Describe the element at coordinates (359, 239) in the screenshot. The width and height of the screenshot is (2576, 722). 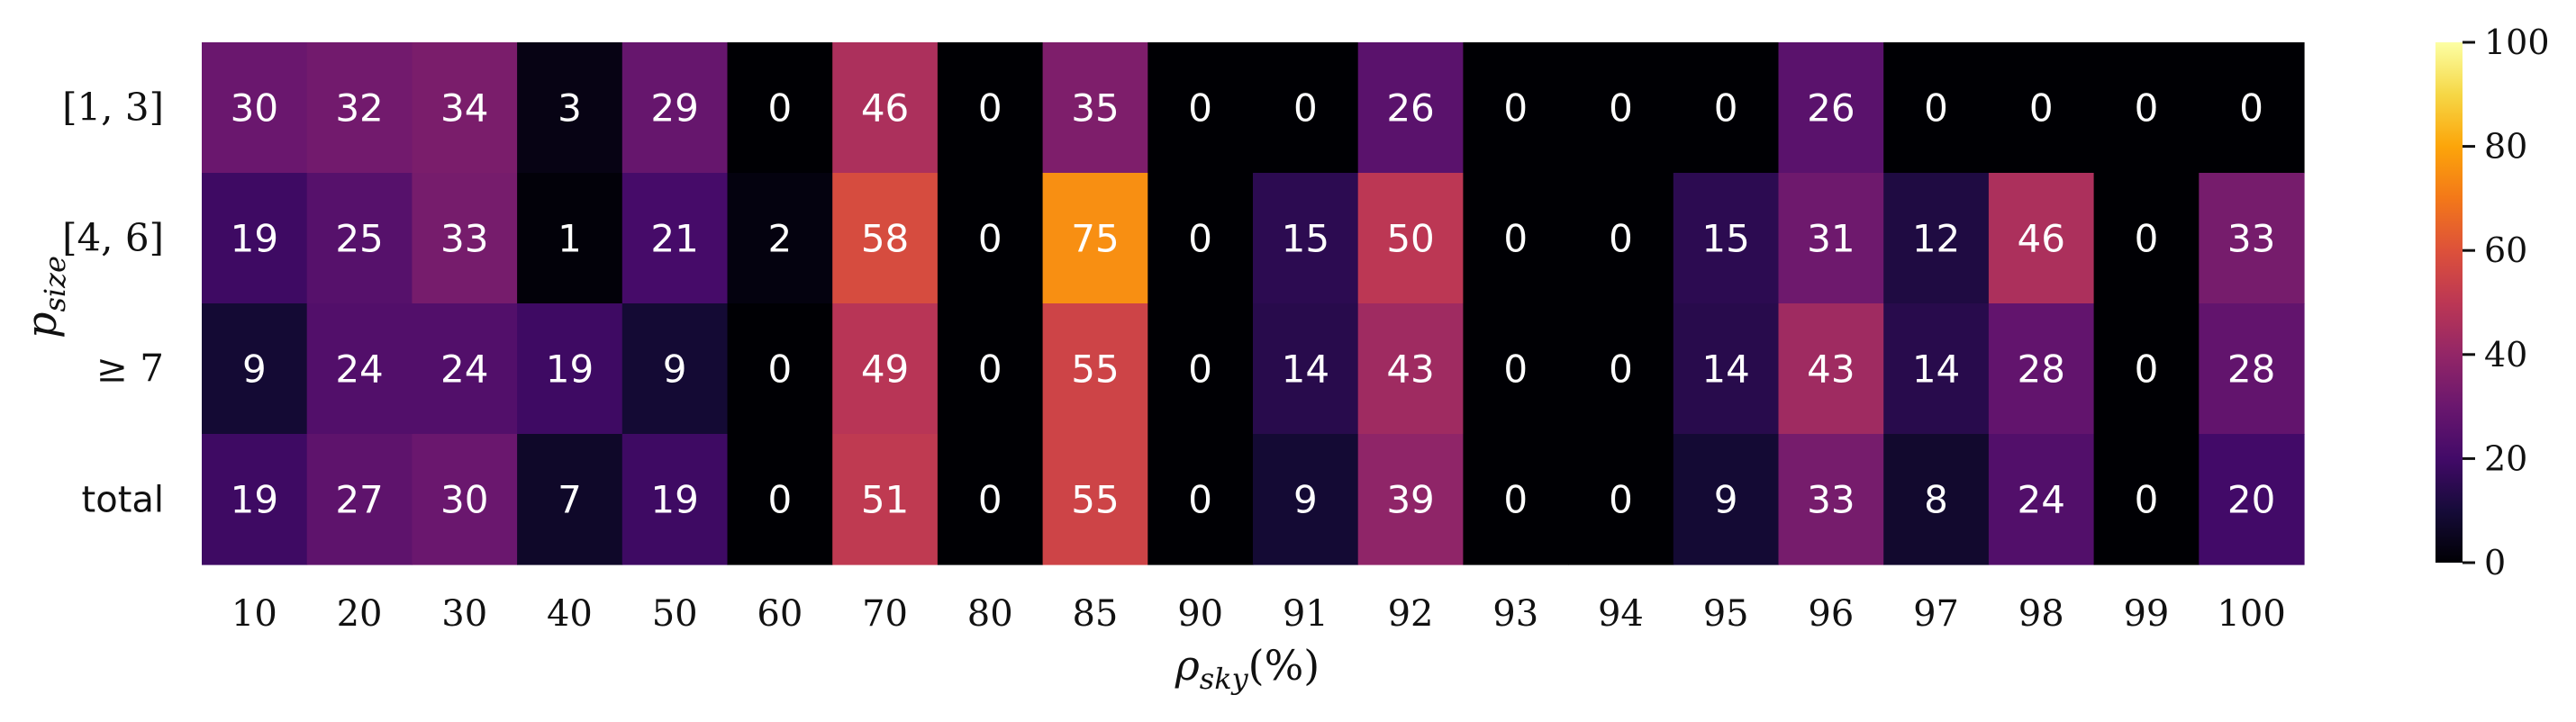
I see `cell-value-label: 25` at that location.